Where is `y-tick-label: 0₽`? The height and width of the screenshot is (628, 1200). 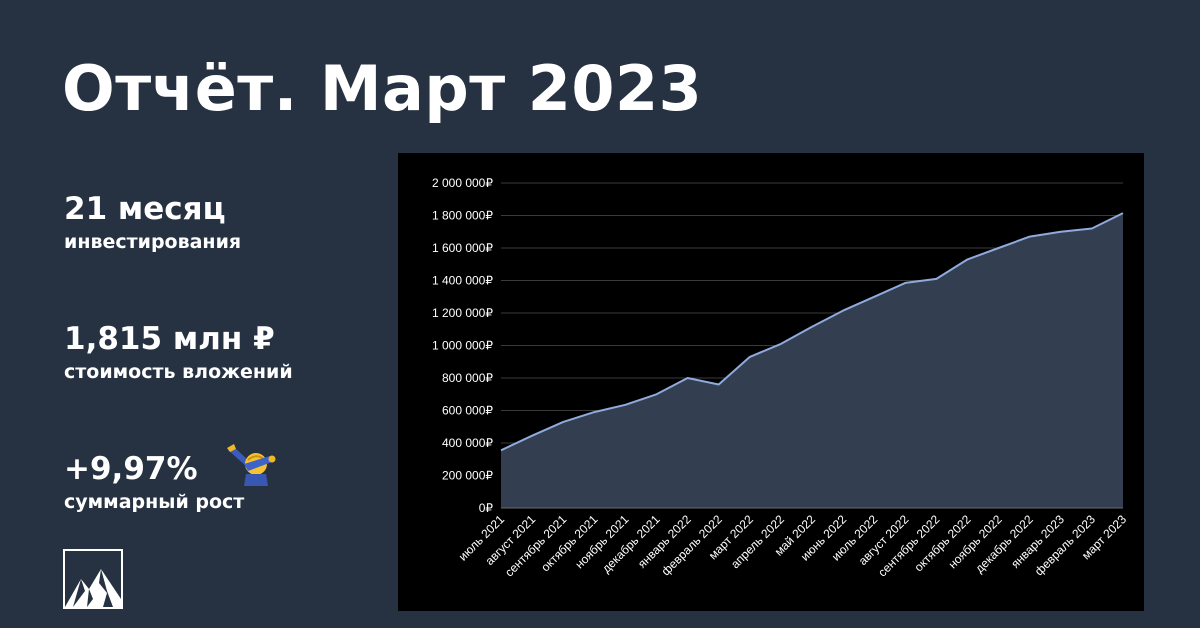
y-tick-label: 0₽ is located at coordinates (486, 508).